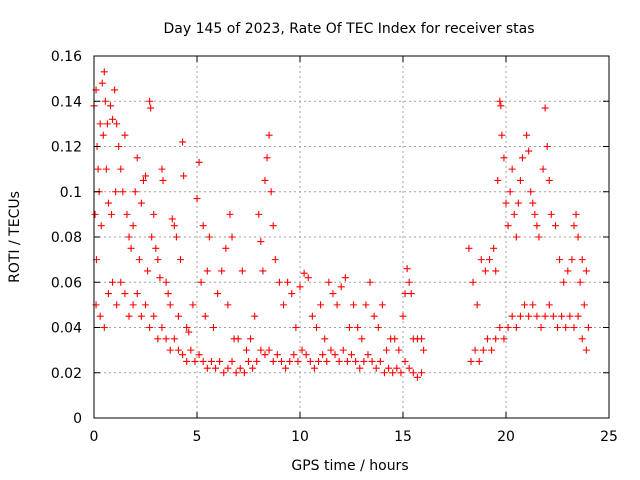 This screenshot has height=480, width=640. Describe the element at coordinates (300, 437) in the screenshot. I see `x-tick-label: 10` at that location.